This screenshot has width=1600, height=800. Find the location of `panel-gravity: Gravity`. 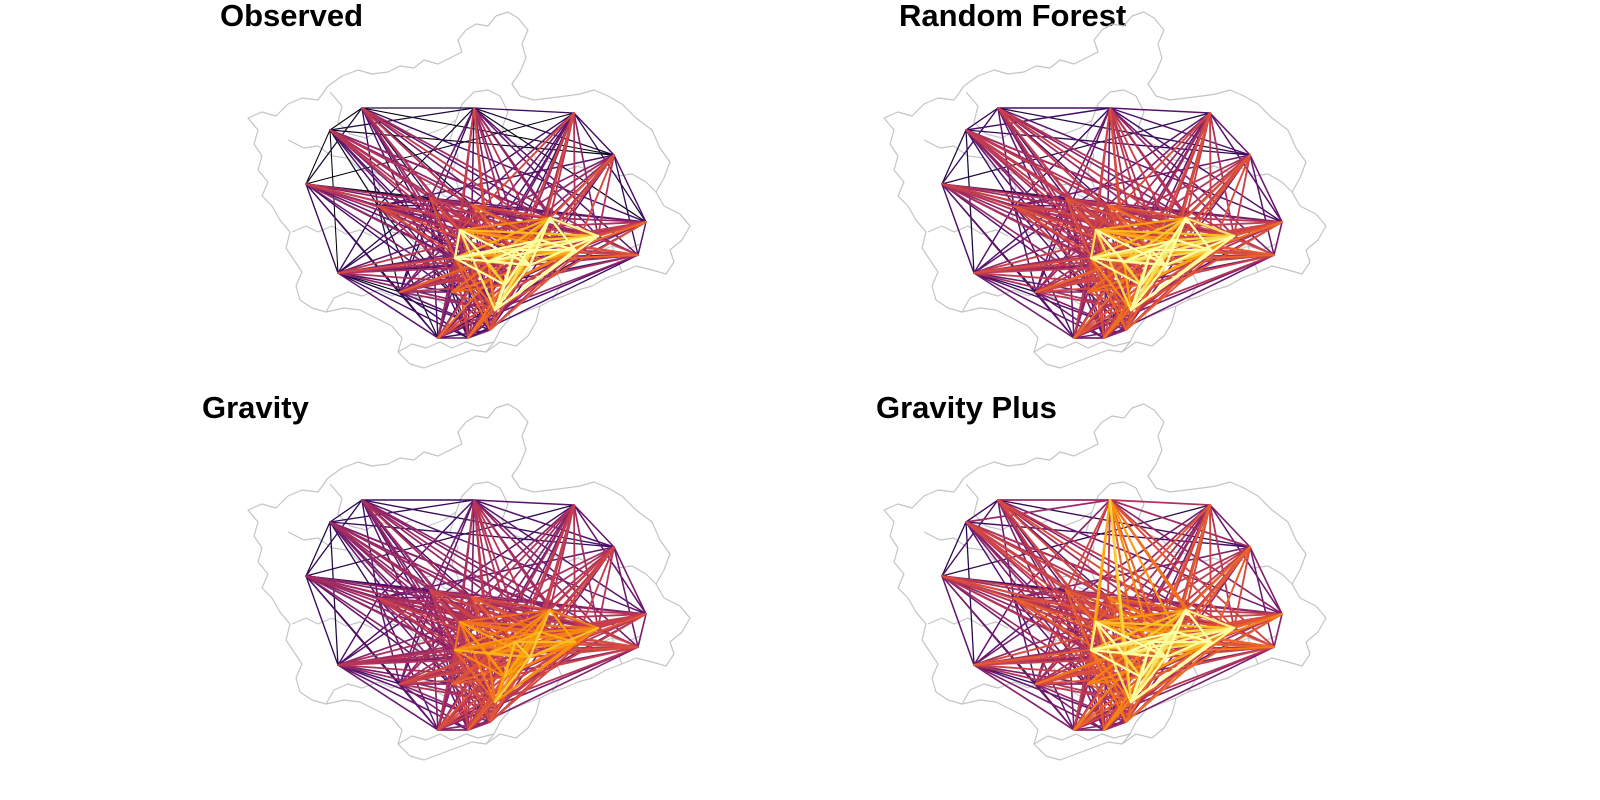

panel-gravity: Gravity is located at coordinates (446, 575).